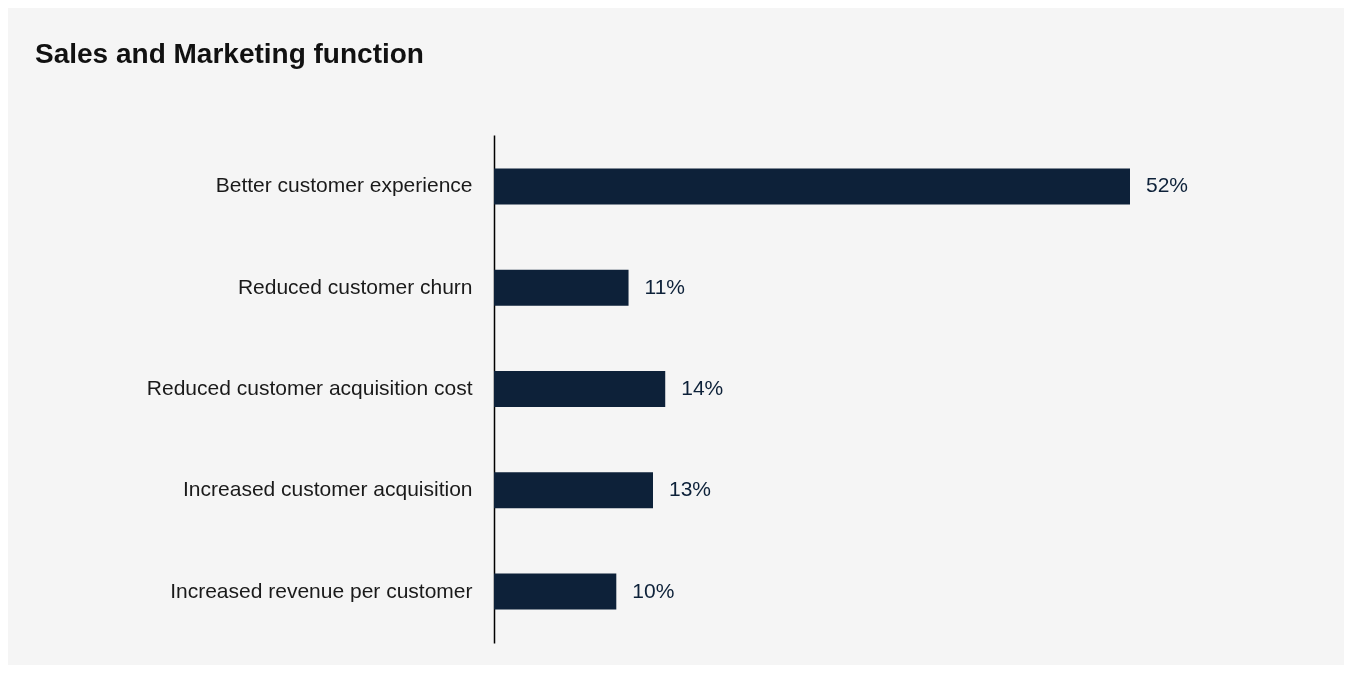 The width and height of the screenshot is (1352, 673). Describe the element at coordinates (355, 286) in the screenshot. I see `y-tick-label: Reduced customer churn` at that location.